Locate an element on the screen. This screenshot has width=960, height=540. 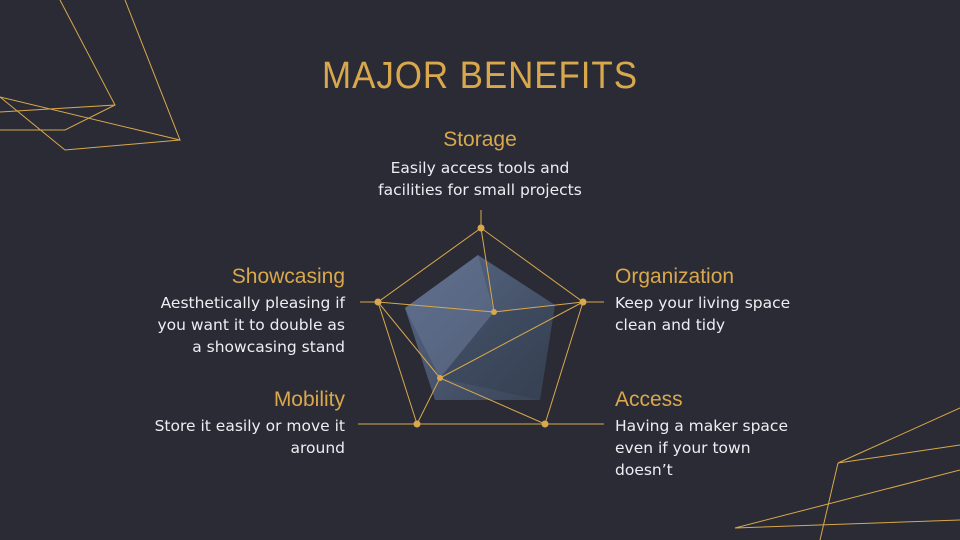
text-line: Easily access tools and is located at coordinates (480, 168).